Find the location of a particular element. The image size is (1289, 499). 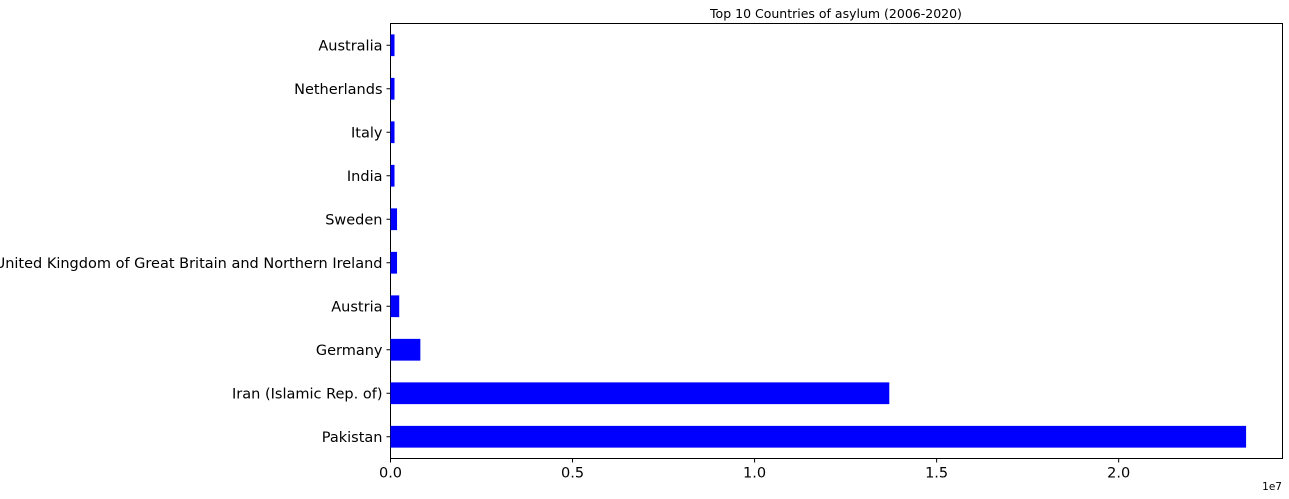

y-tick-label: Iran (Islamic Rep. of) is located at coordinates (307, 394).